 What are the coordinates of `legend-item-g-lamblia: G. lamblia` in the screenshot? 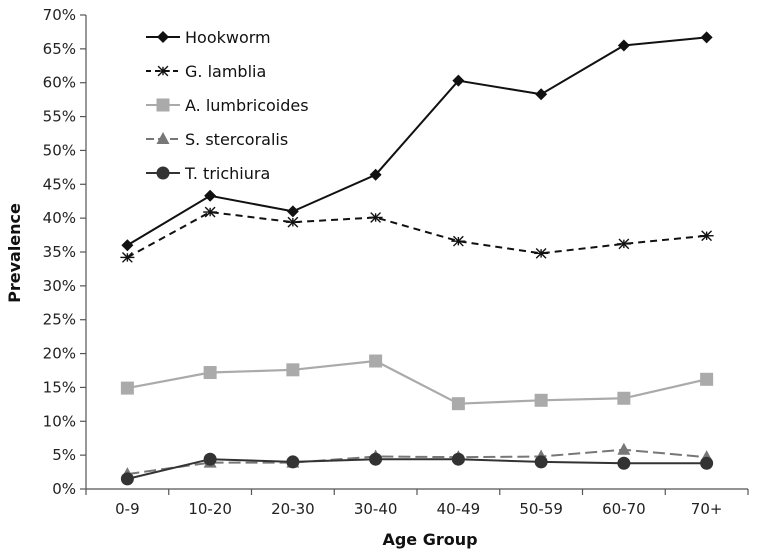 It's located at (206, 71).